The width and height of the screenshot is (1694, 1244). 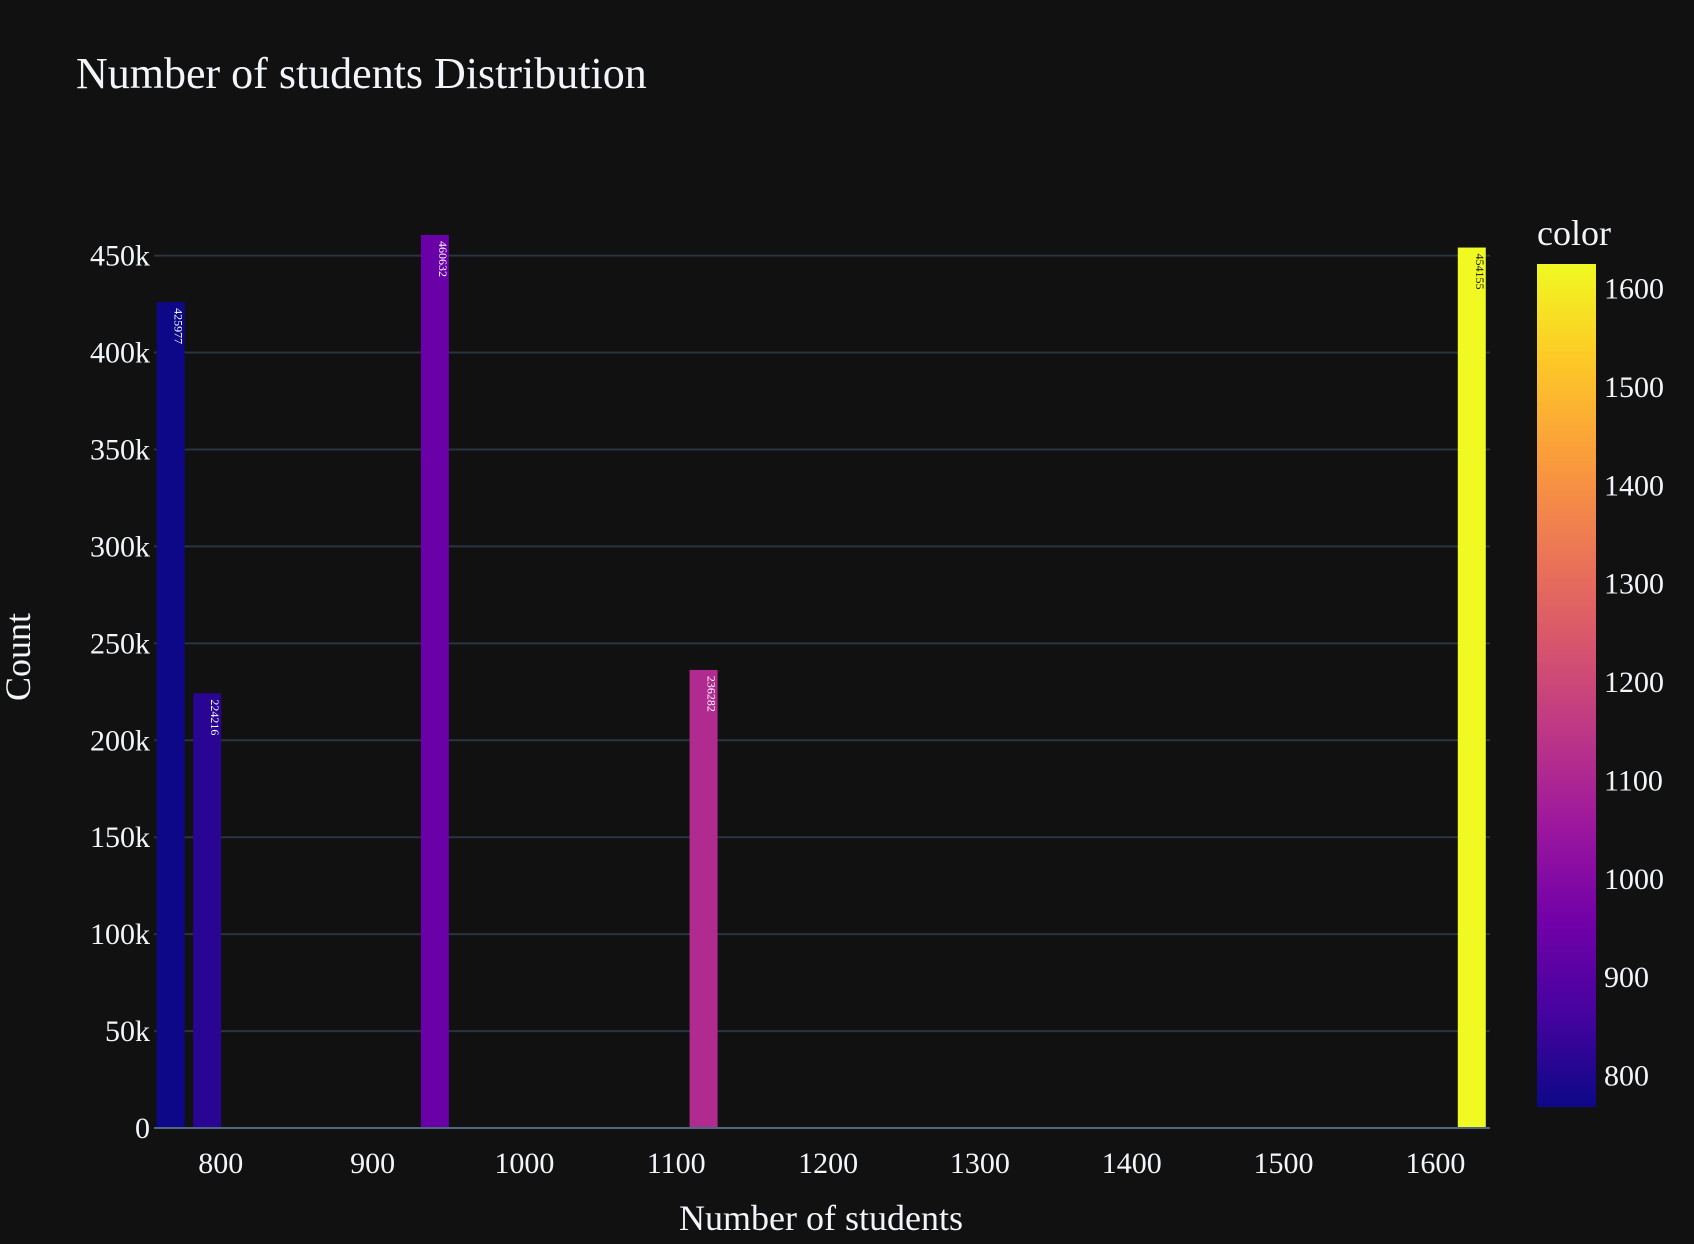 I want to click on bar-data-label: 454155, so click(x=1480, y=272).